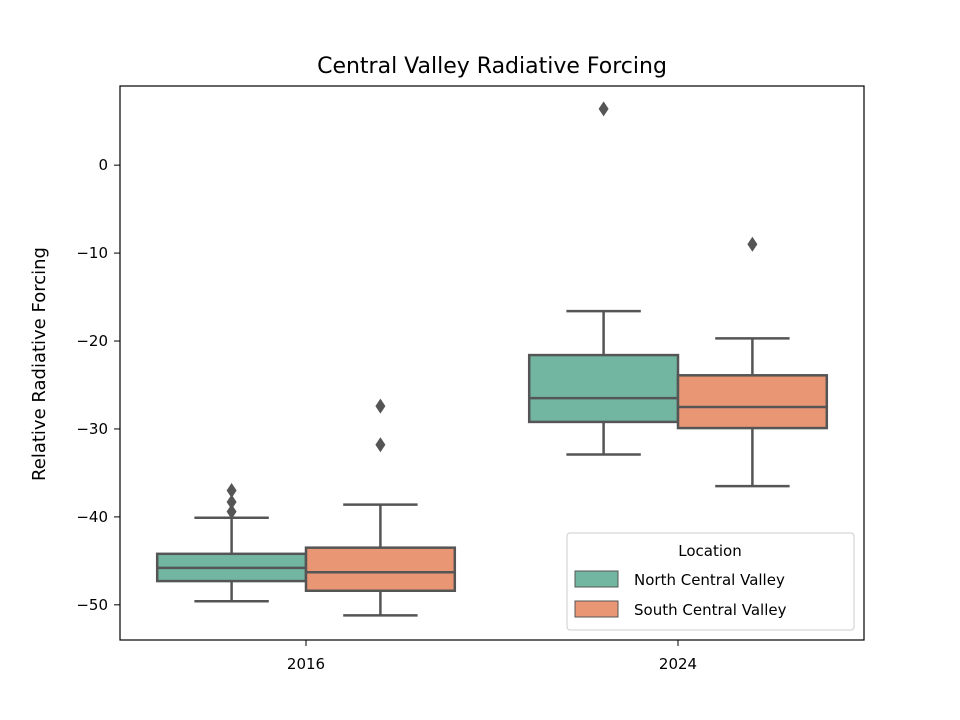 The image size is (960, 720). What do you see at coordinates (678, 664) in the screenshot?
I see `x-tick-label: 2024` at bounding box center [678, 664].